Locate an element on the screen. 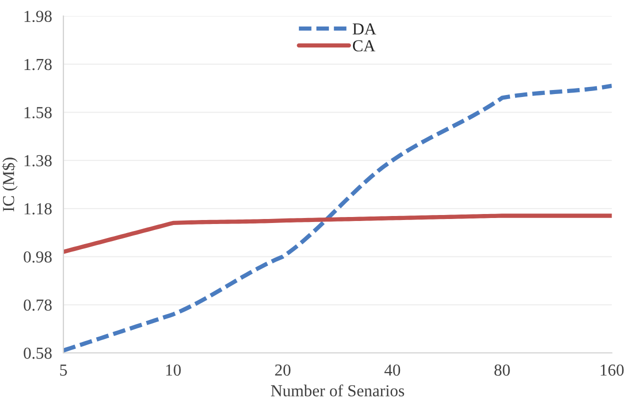 This screenshot has width=634, height=401. legend-label: DA is located at coordinates (364, 28).